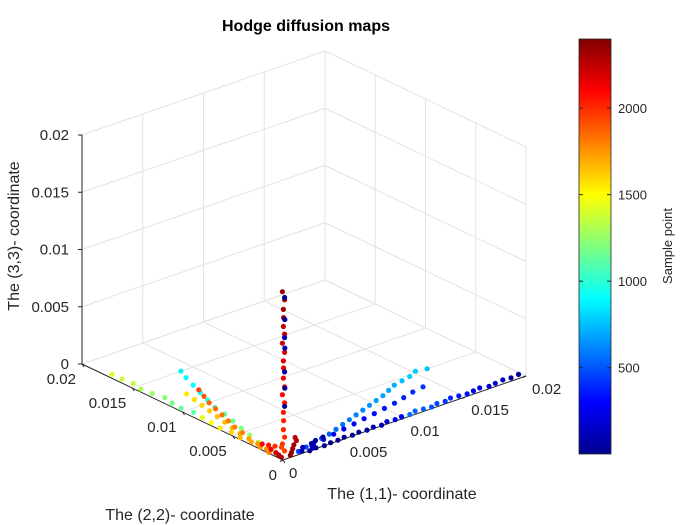 The width and height of the screenshot is (700, 525). Describe the element at coordinates (54, 250) in the screenshot. I see `z-tick-label: 0.01` at that location.